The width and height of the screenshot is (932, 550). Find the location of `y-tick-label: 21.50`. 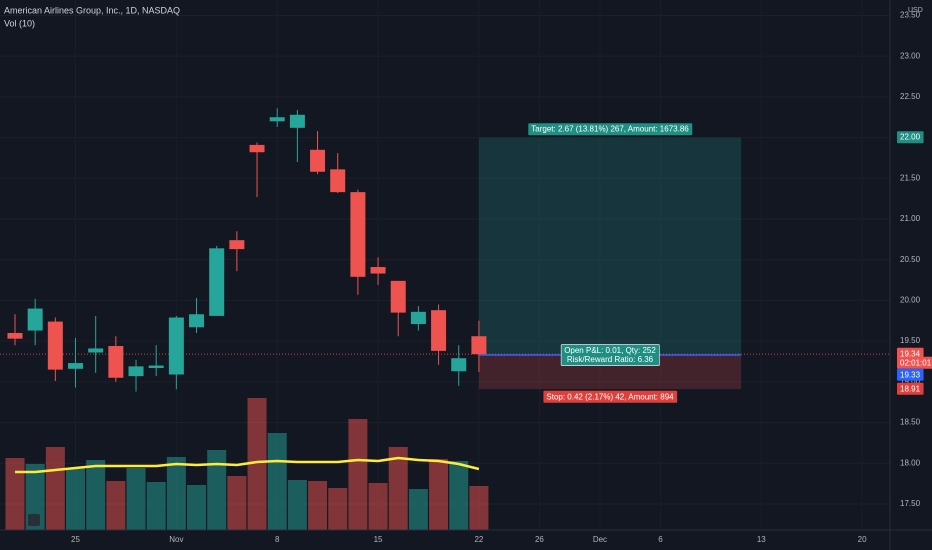

y-tick-label: 21.50 is located at coordinates (910, 177).